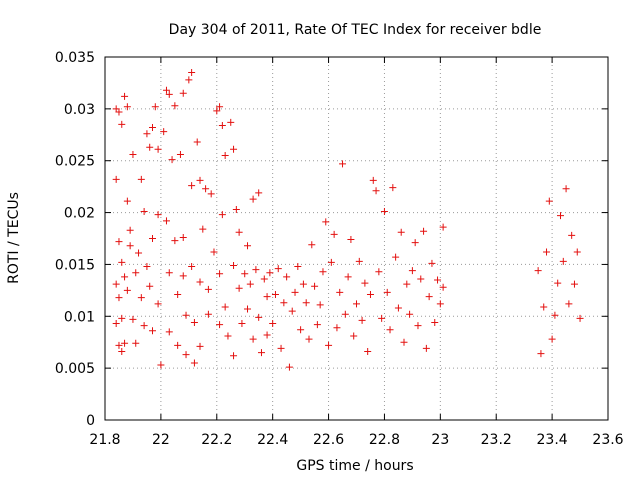  Describe the element at coordinates (354, 466) in the screenshot. I see `x-axis-label: GPS time / hours` at that location.